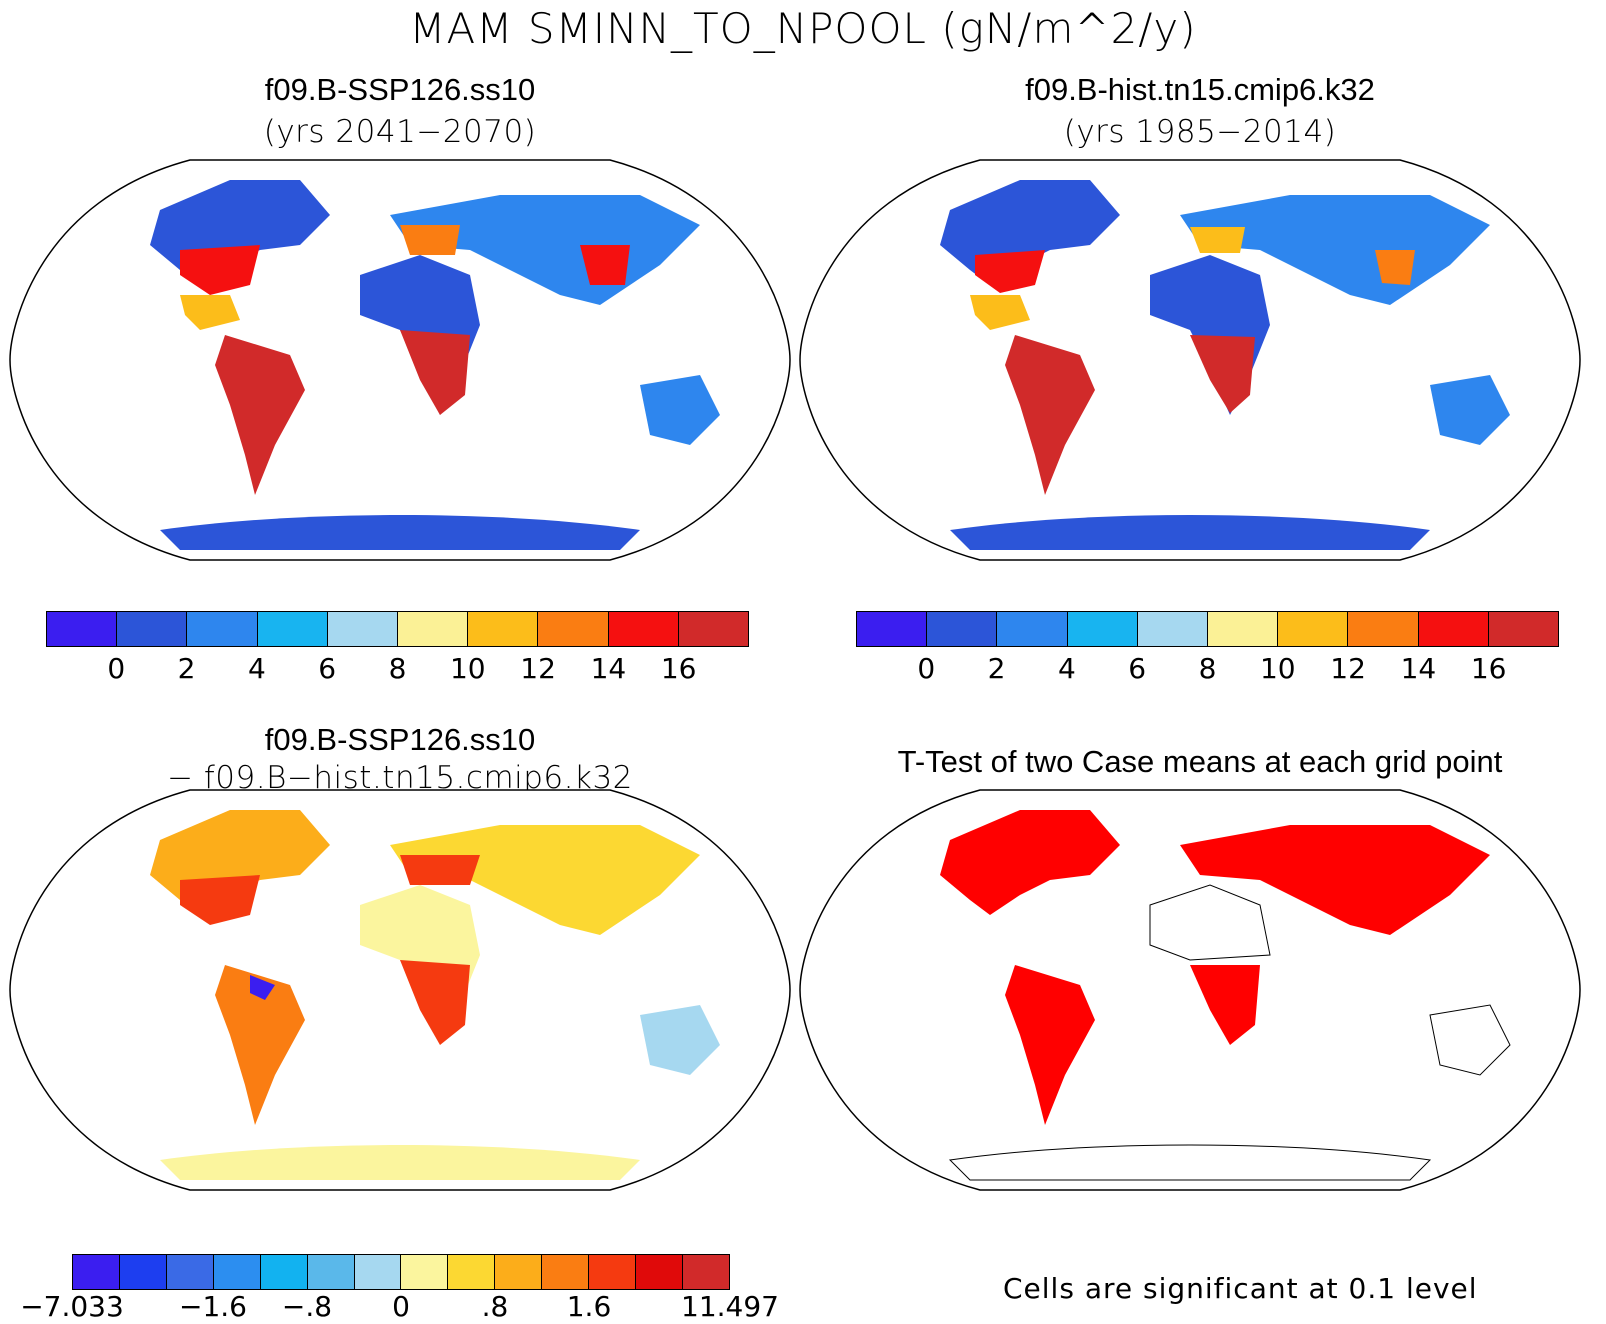  I want to click on map-panel-top-right, so click(1190, 360).